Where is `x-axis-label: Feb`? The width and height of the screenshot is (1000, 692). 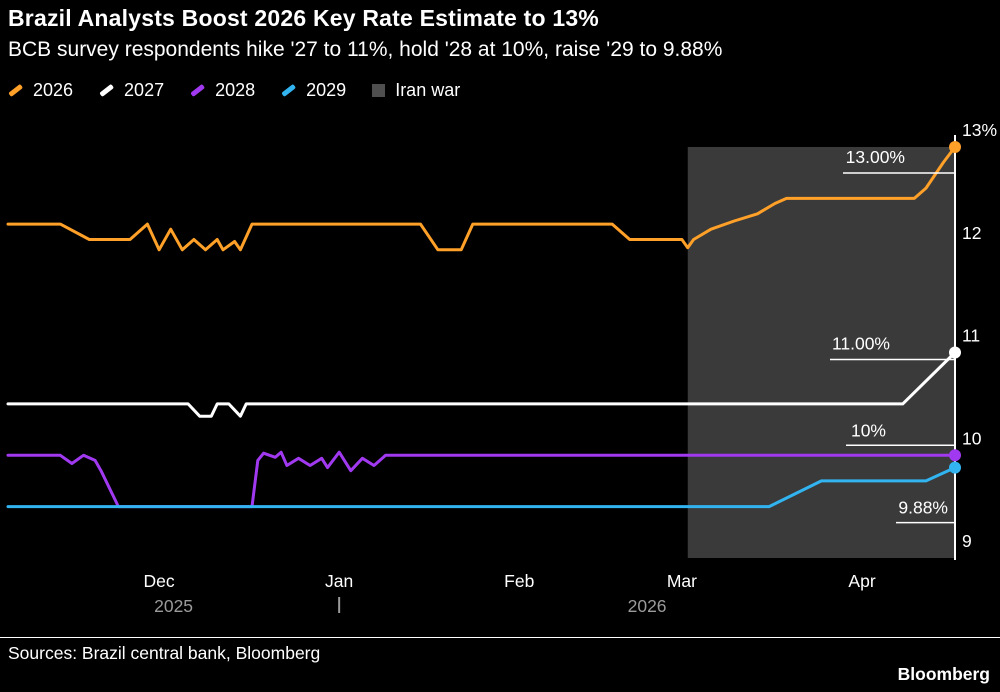
x-axis-label: Feb is located at coordinates (519, 581).